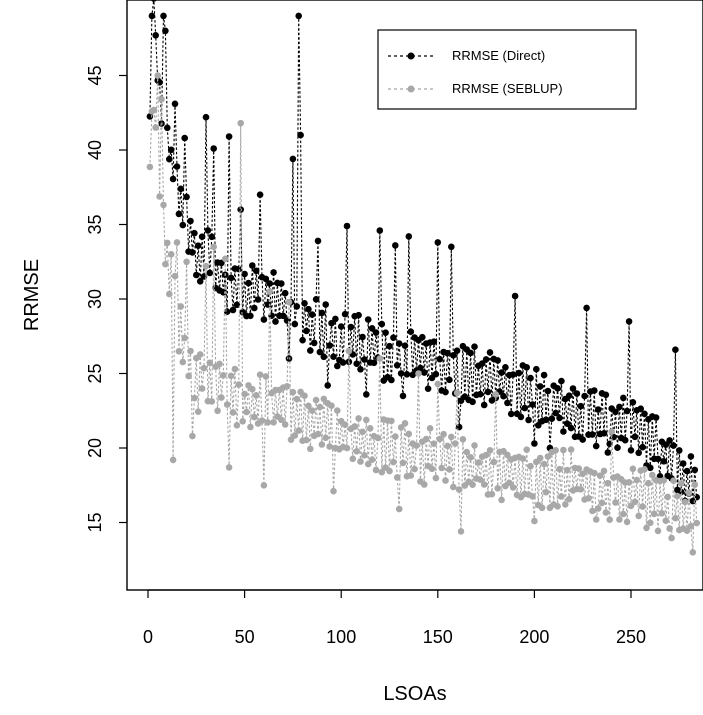 This screenshot has height=715, width=703. Describe the element at coordinates (245, 637) in the screenshot. I see `x-tick-label: 50` at that location.